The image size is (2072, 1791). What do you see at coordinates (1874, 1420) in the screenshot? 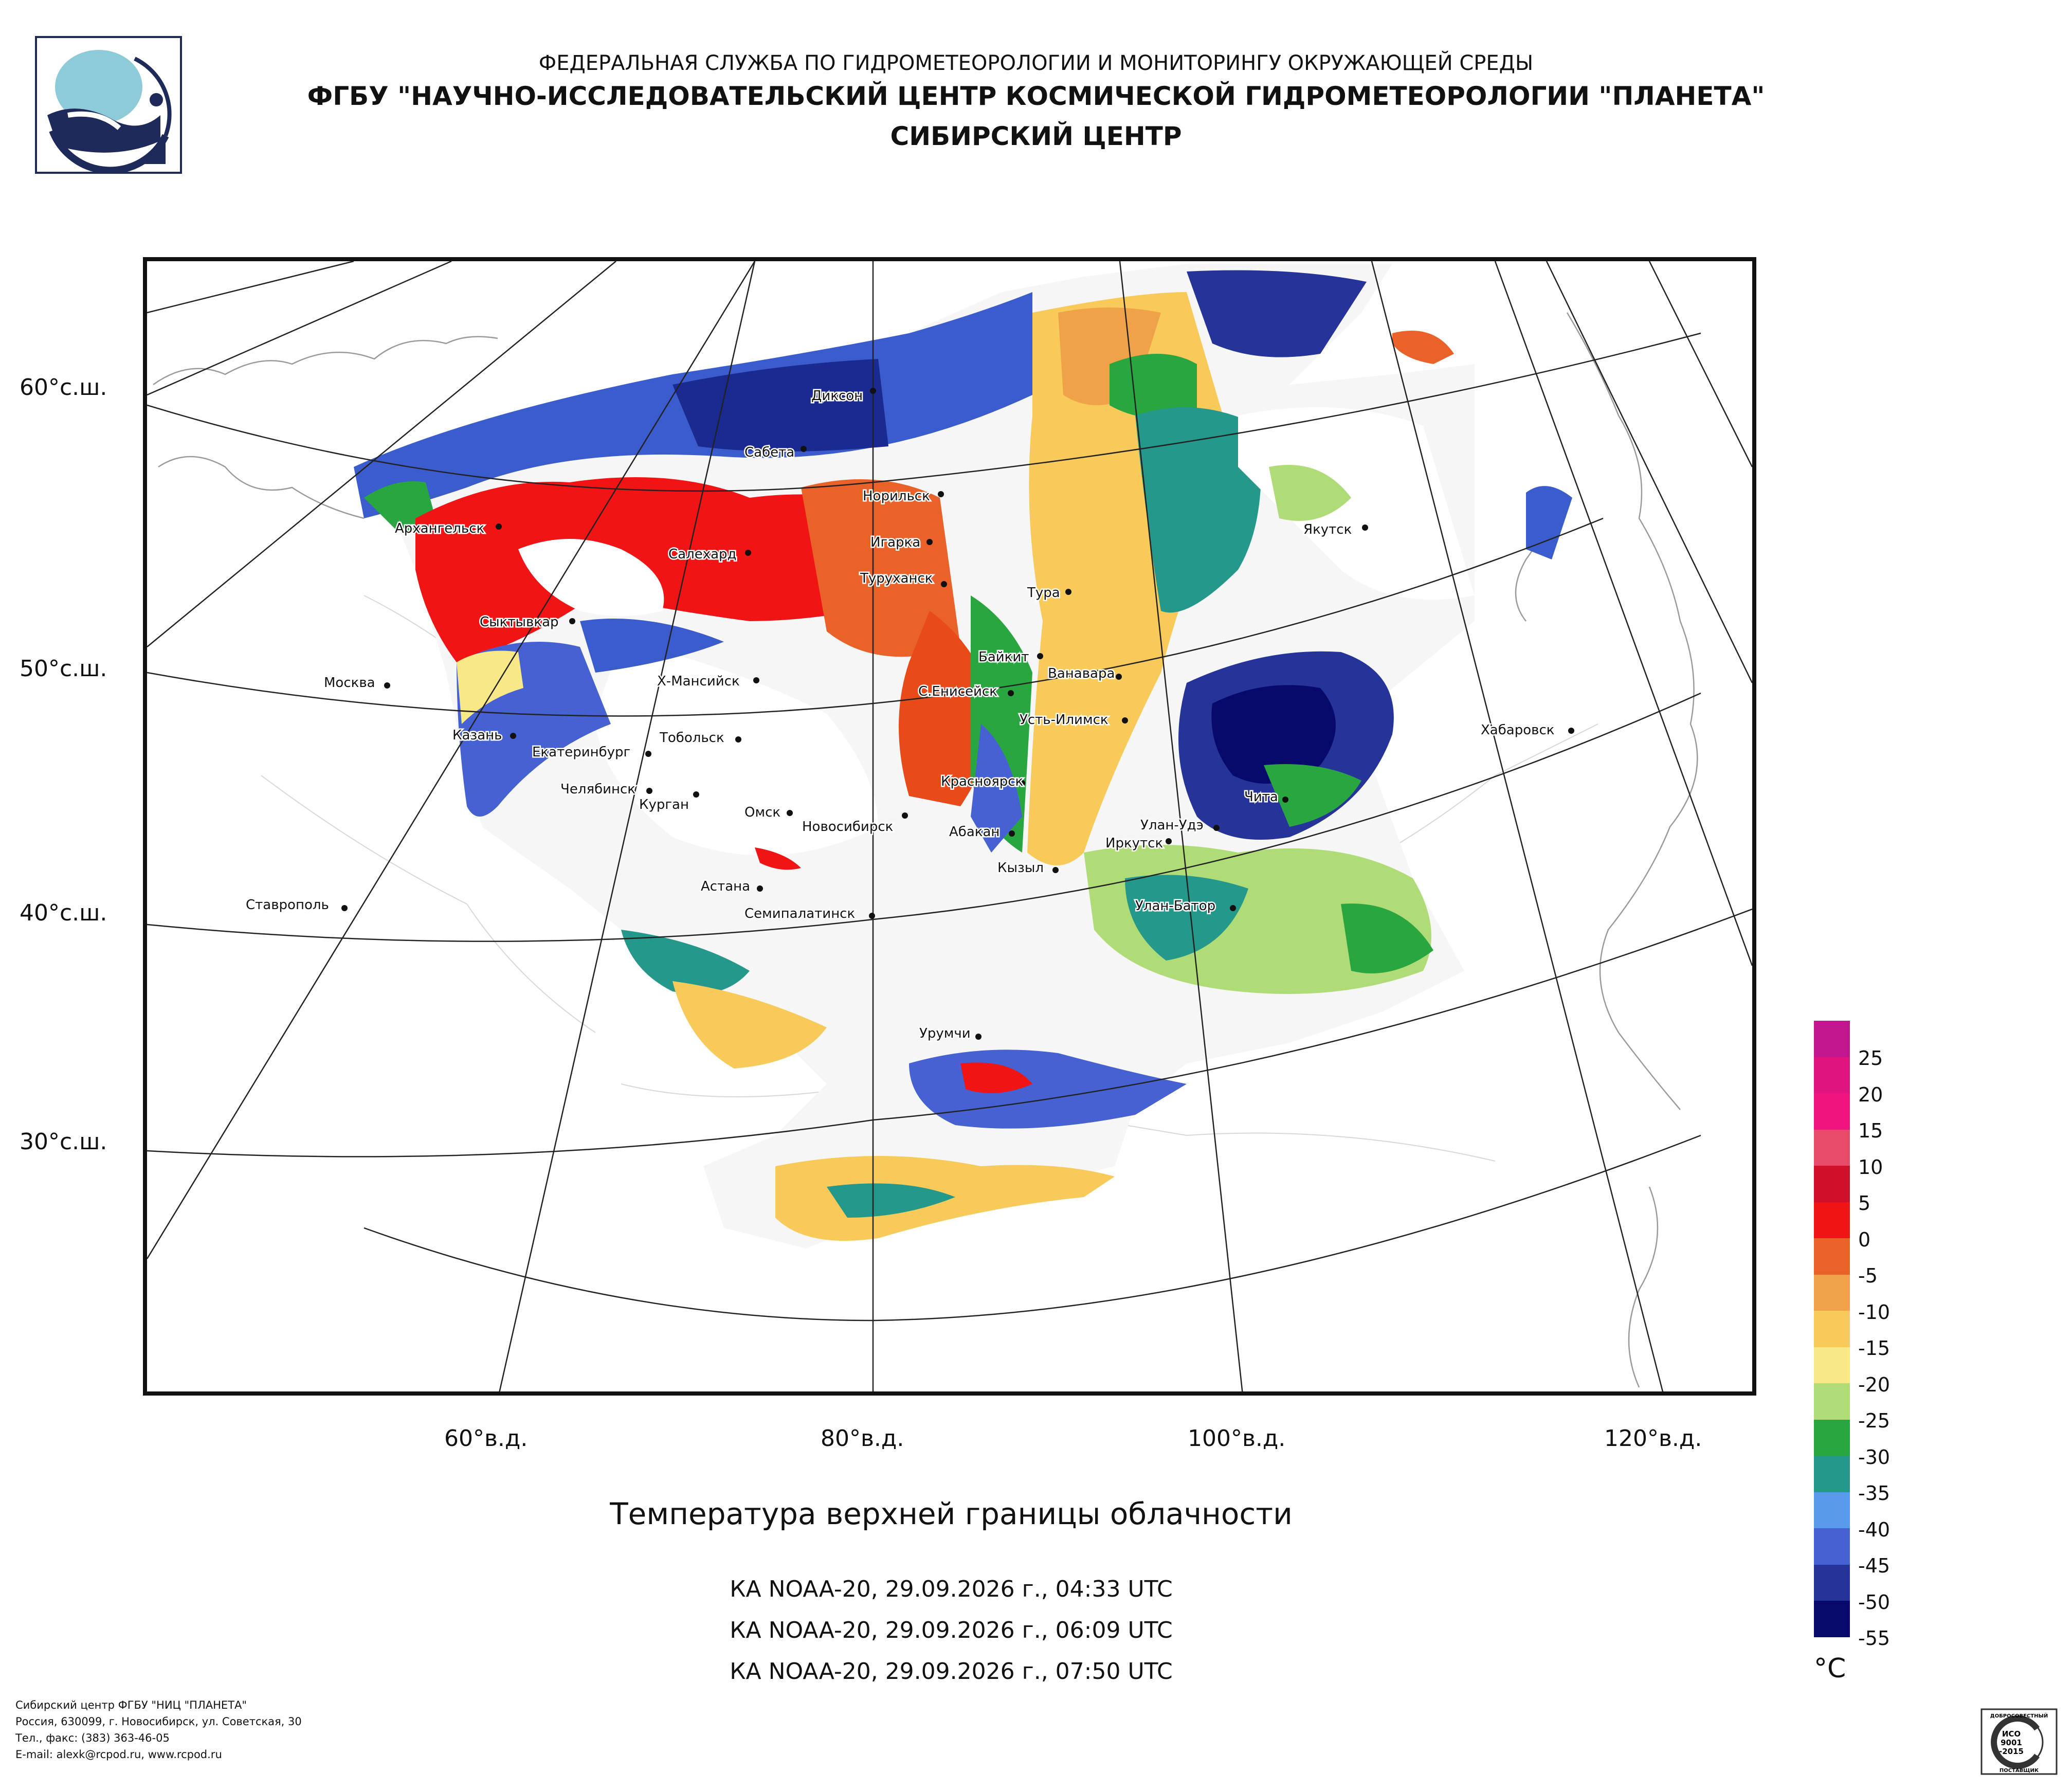
I see `colorbar-tick-label: -25` at bounding box center [1874, 1420].